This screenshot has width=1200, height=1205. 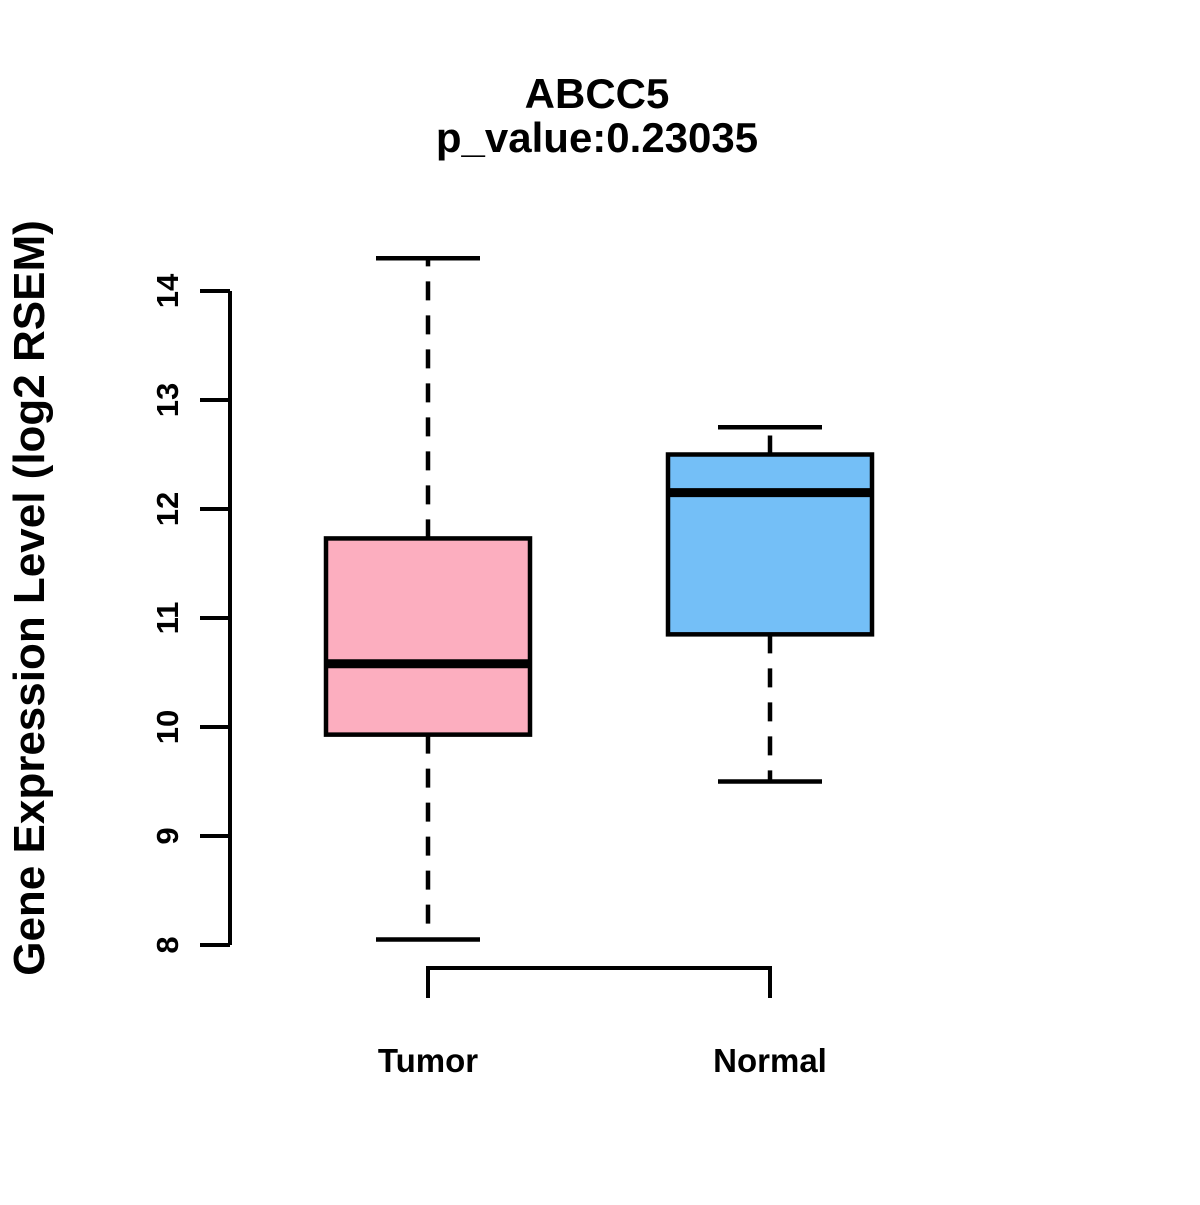 What do you see at coordinates (428, 636) in the screenshot?
I see `iqr-box-tumor` at bounding box center [428, 636].